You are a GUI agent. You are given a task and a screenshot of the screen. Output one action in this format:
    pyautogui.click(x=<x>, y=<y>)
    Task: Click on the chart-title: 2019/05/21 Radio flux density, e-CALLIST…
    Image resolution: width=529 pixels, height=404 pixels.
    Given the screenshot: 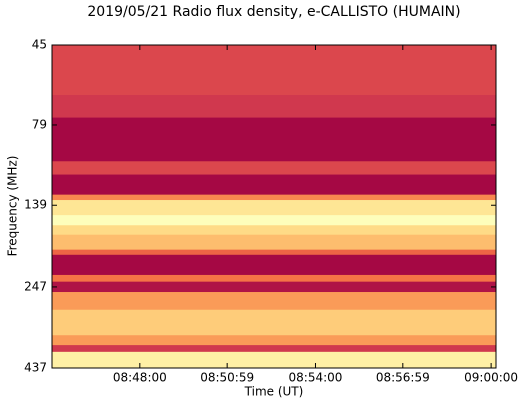 What is the action you would take?
    pyautogui.click(x=273, y=12)
    